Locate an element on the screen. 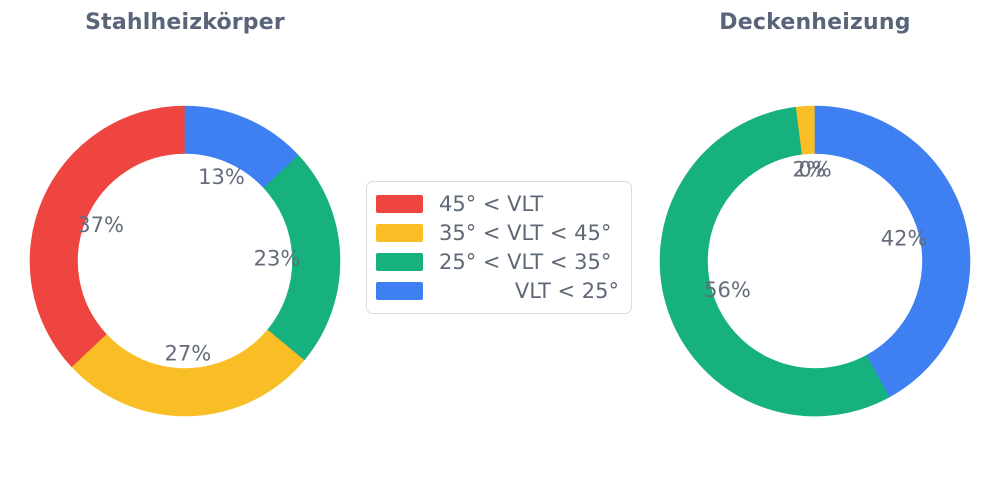 This screenshot has width=1000, height=500. slice-percentage-label: 13% is located at coordinates (221, 177).